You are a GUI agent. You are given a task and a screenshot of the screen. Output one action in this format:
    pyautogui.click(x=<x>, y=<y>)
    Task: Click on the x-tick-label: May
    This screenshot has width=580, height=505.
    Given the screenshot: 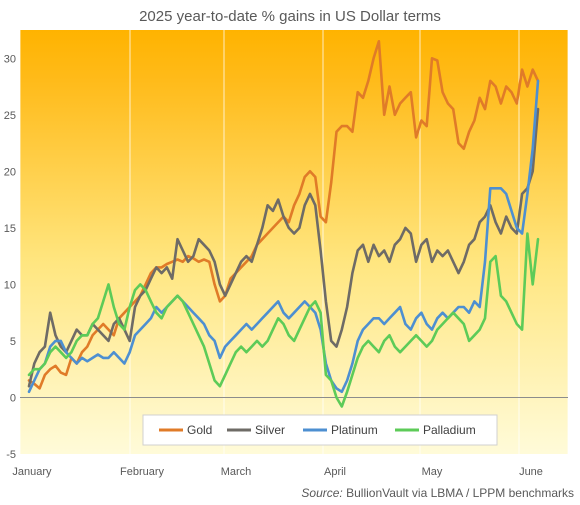 What is the action you would take?
    pyautogui.click(x=432, y=472)
    